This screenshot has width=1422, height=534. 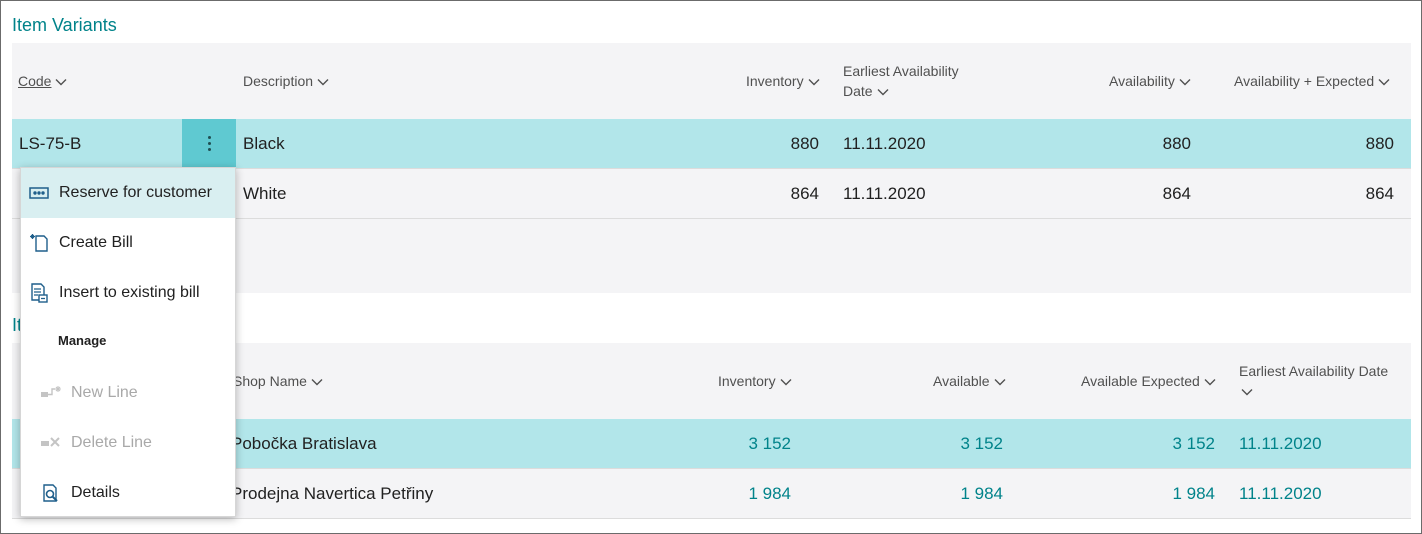 I want to click on reserve-icon, so click(x=39, y=193).